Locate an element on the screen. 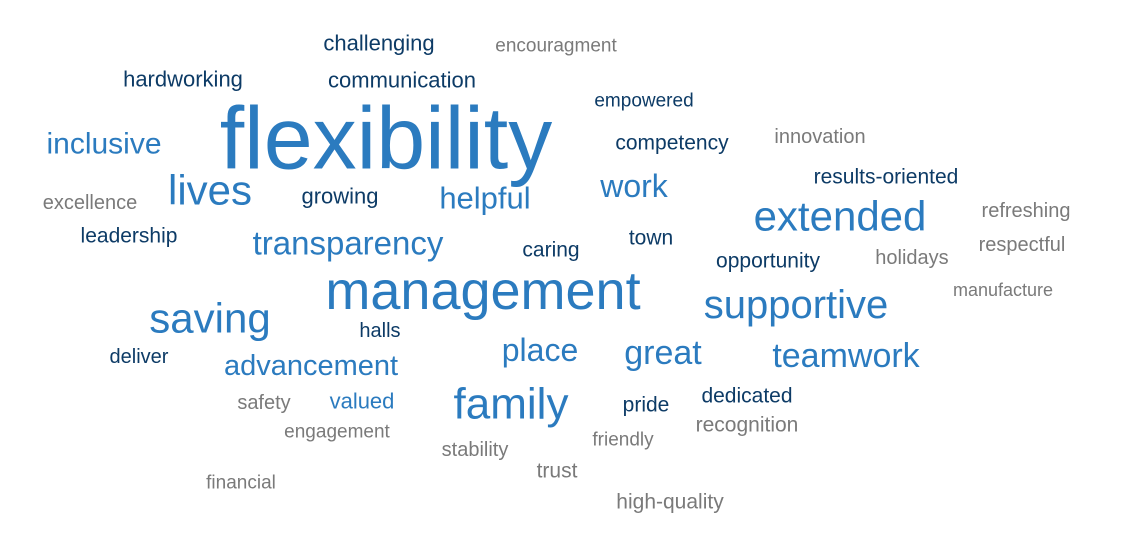 Image resolution: width=1139 pixels, height=547 pixels. word-place: place is located at coordinates (540, 350).